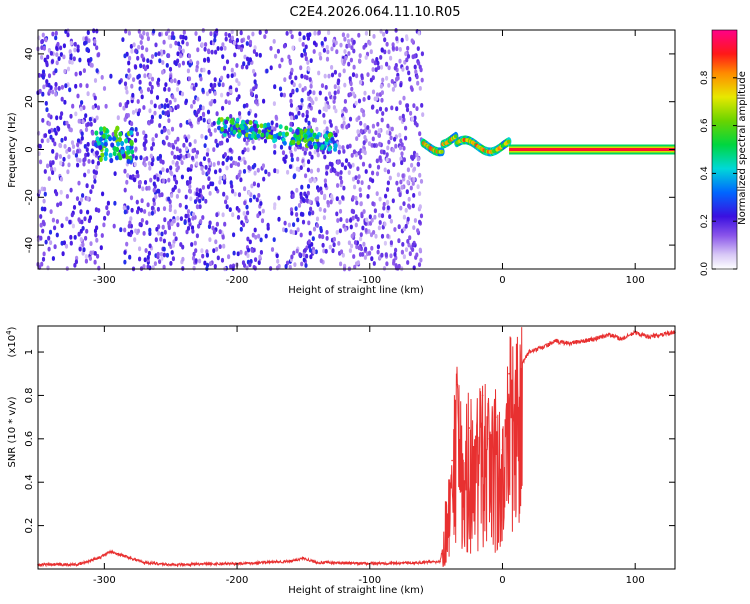 Image resolution: width=750 pixels, height=604 pixels. What do you see at coordinates (104, 580) in the screenshot?
I see `x-tick-label: -300` at bounding box center [104, 580].